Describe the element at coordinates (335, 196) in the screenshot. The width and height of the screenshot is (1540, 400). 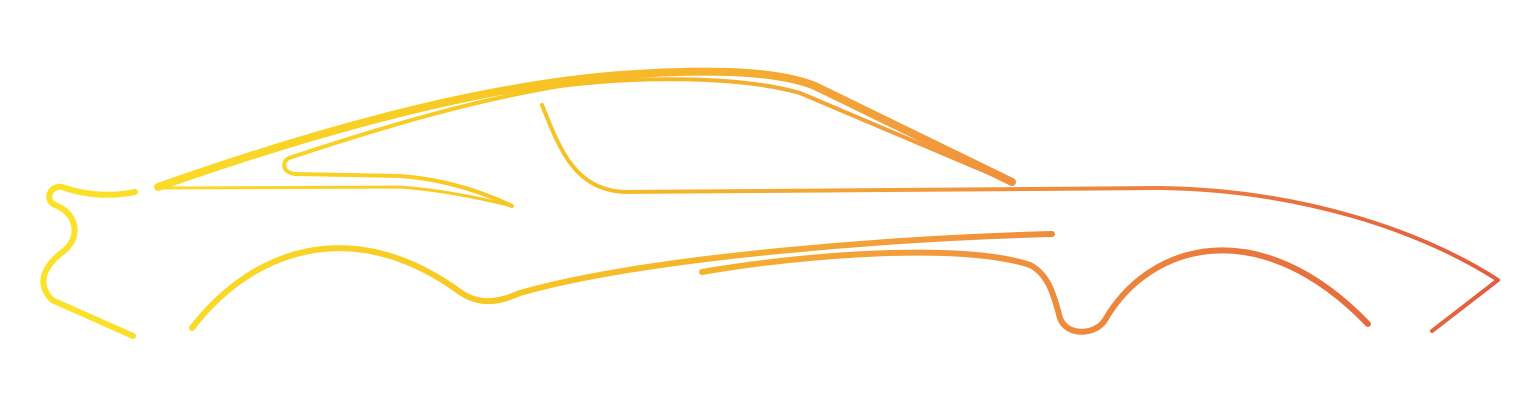
I see `hood-line` at that location.